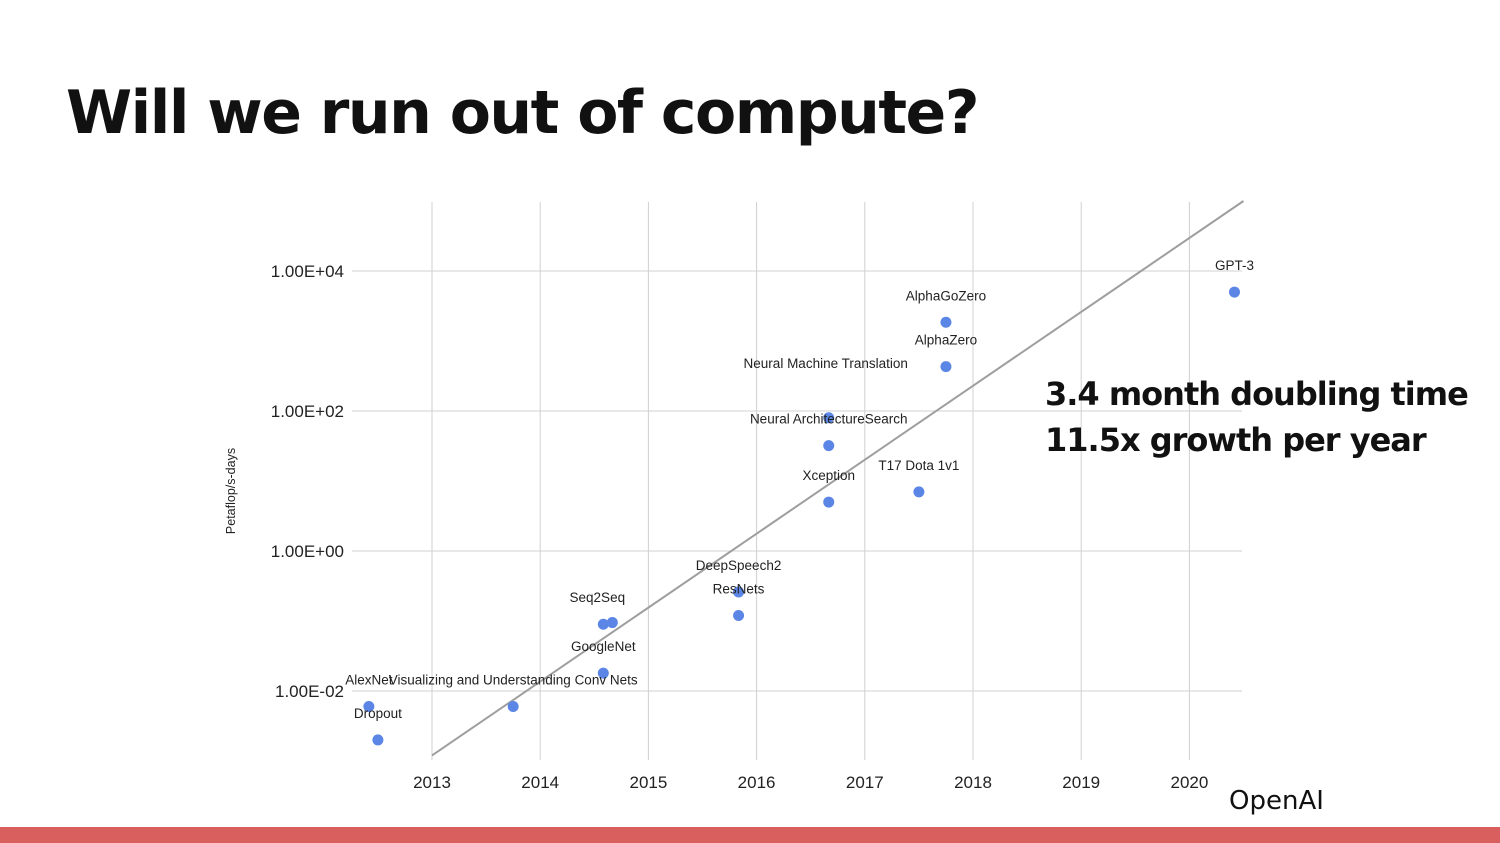 Image resolution: width=1500 pixels, height=843 pixels. I want to click on data-point-dropout, so click(378, 740).